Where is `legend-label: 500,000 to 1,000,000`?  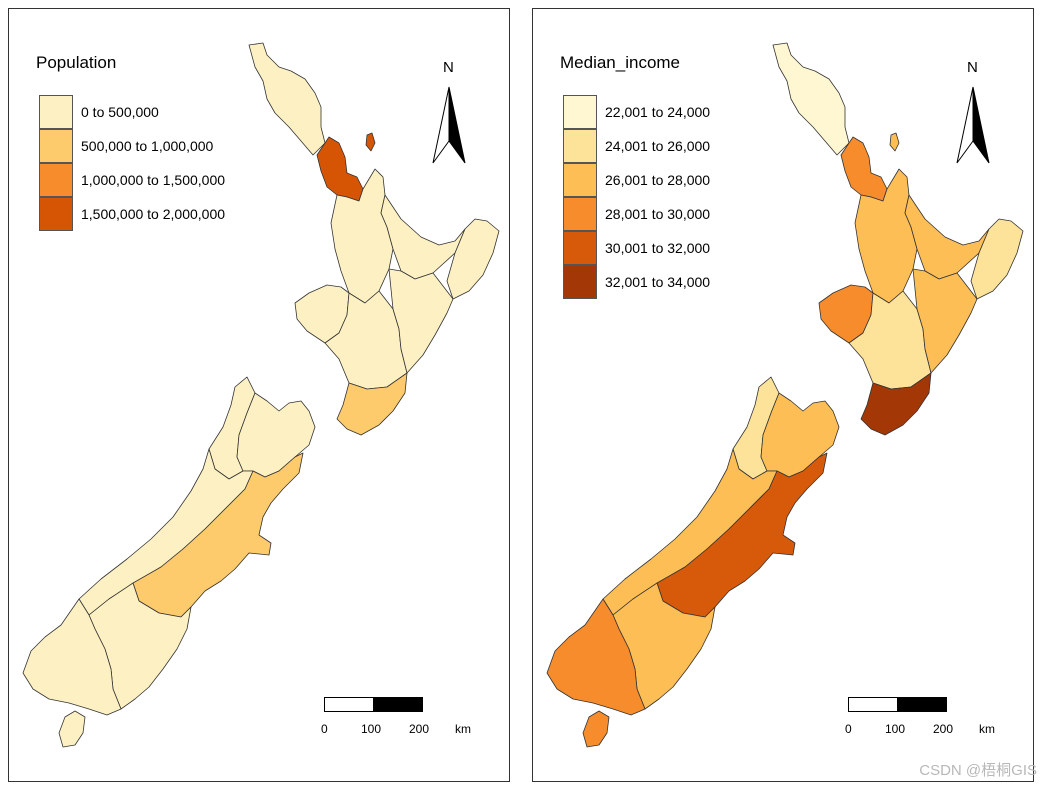
legend-label: 500,000 to 1,000,000 is located at coordinates (147, 146).